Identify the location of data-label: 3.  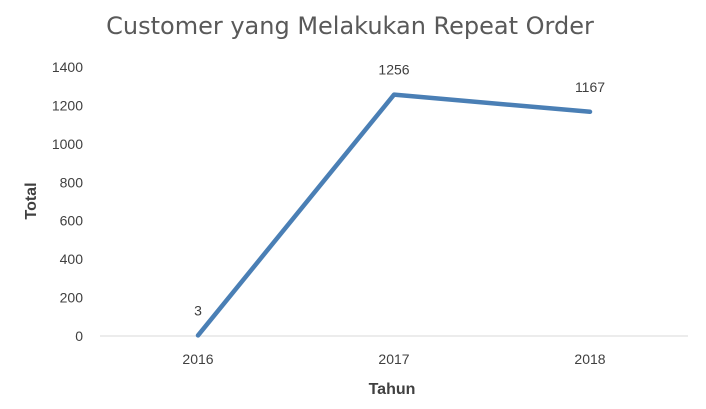
(198, 310).